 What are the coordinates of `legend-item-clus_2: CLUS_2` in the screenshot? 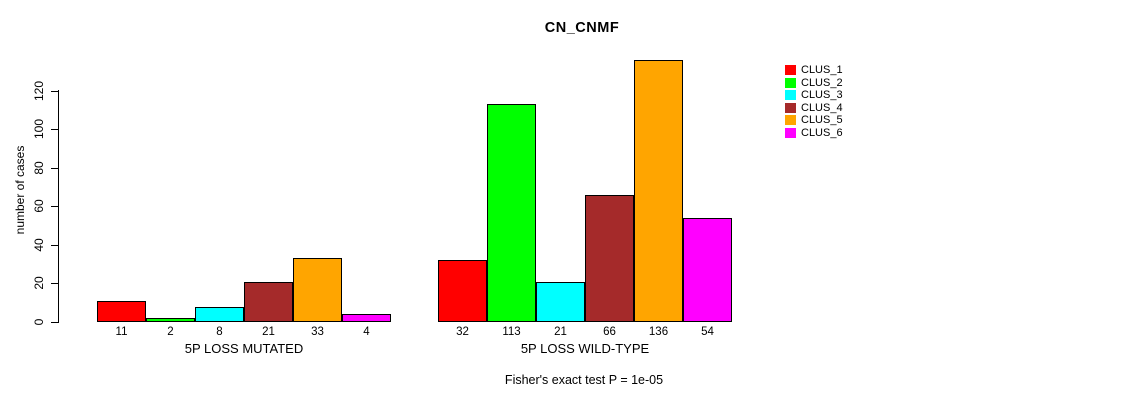 It's located at (814, 83).